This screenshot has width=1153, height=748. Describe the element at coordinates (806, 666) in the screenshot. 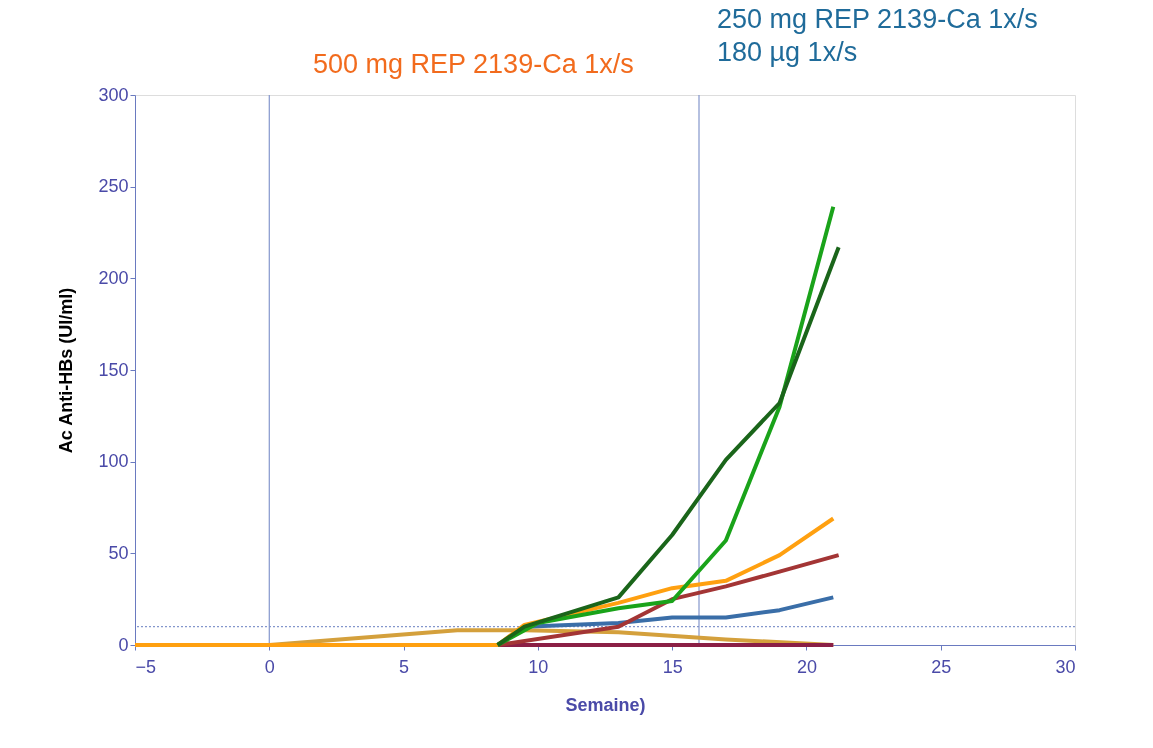

I see `x-tick-label: 20` at that location.